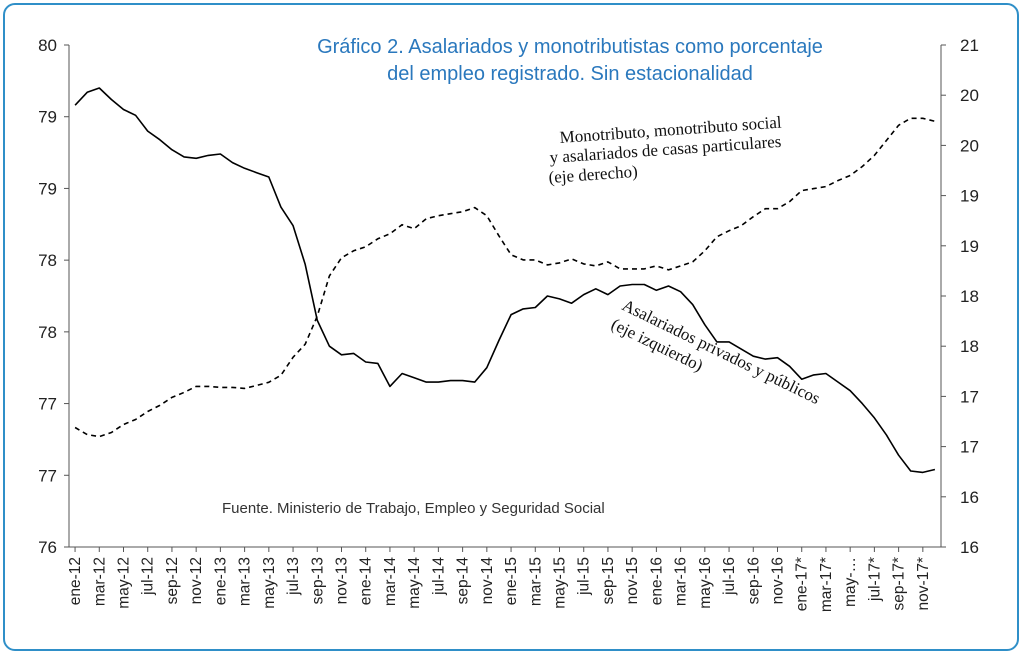 Image resolution: width=1024 pixels, height=656 pixels. Describe the element at coordinates (705, 583) in the screenshot. I see `x-tick-label: may-16` at that location.